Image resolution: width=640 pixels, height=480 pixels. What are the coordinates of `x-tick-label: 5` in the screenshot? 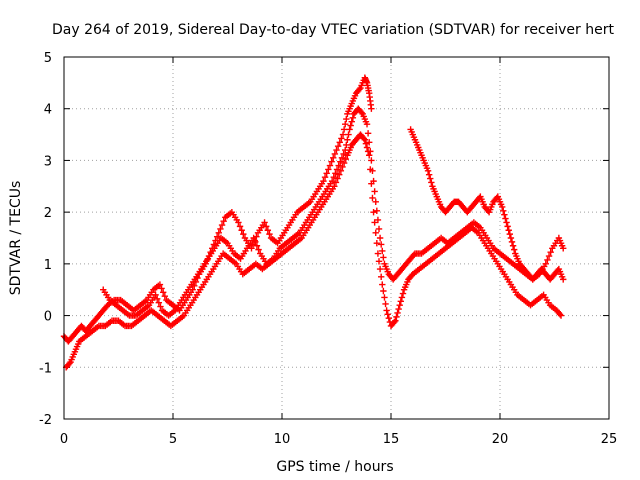 It's located at (173, 439).